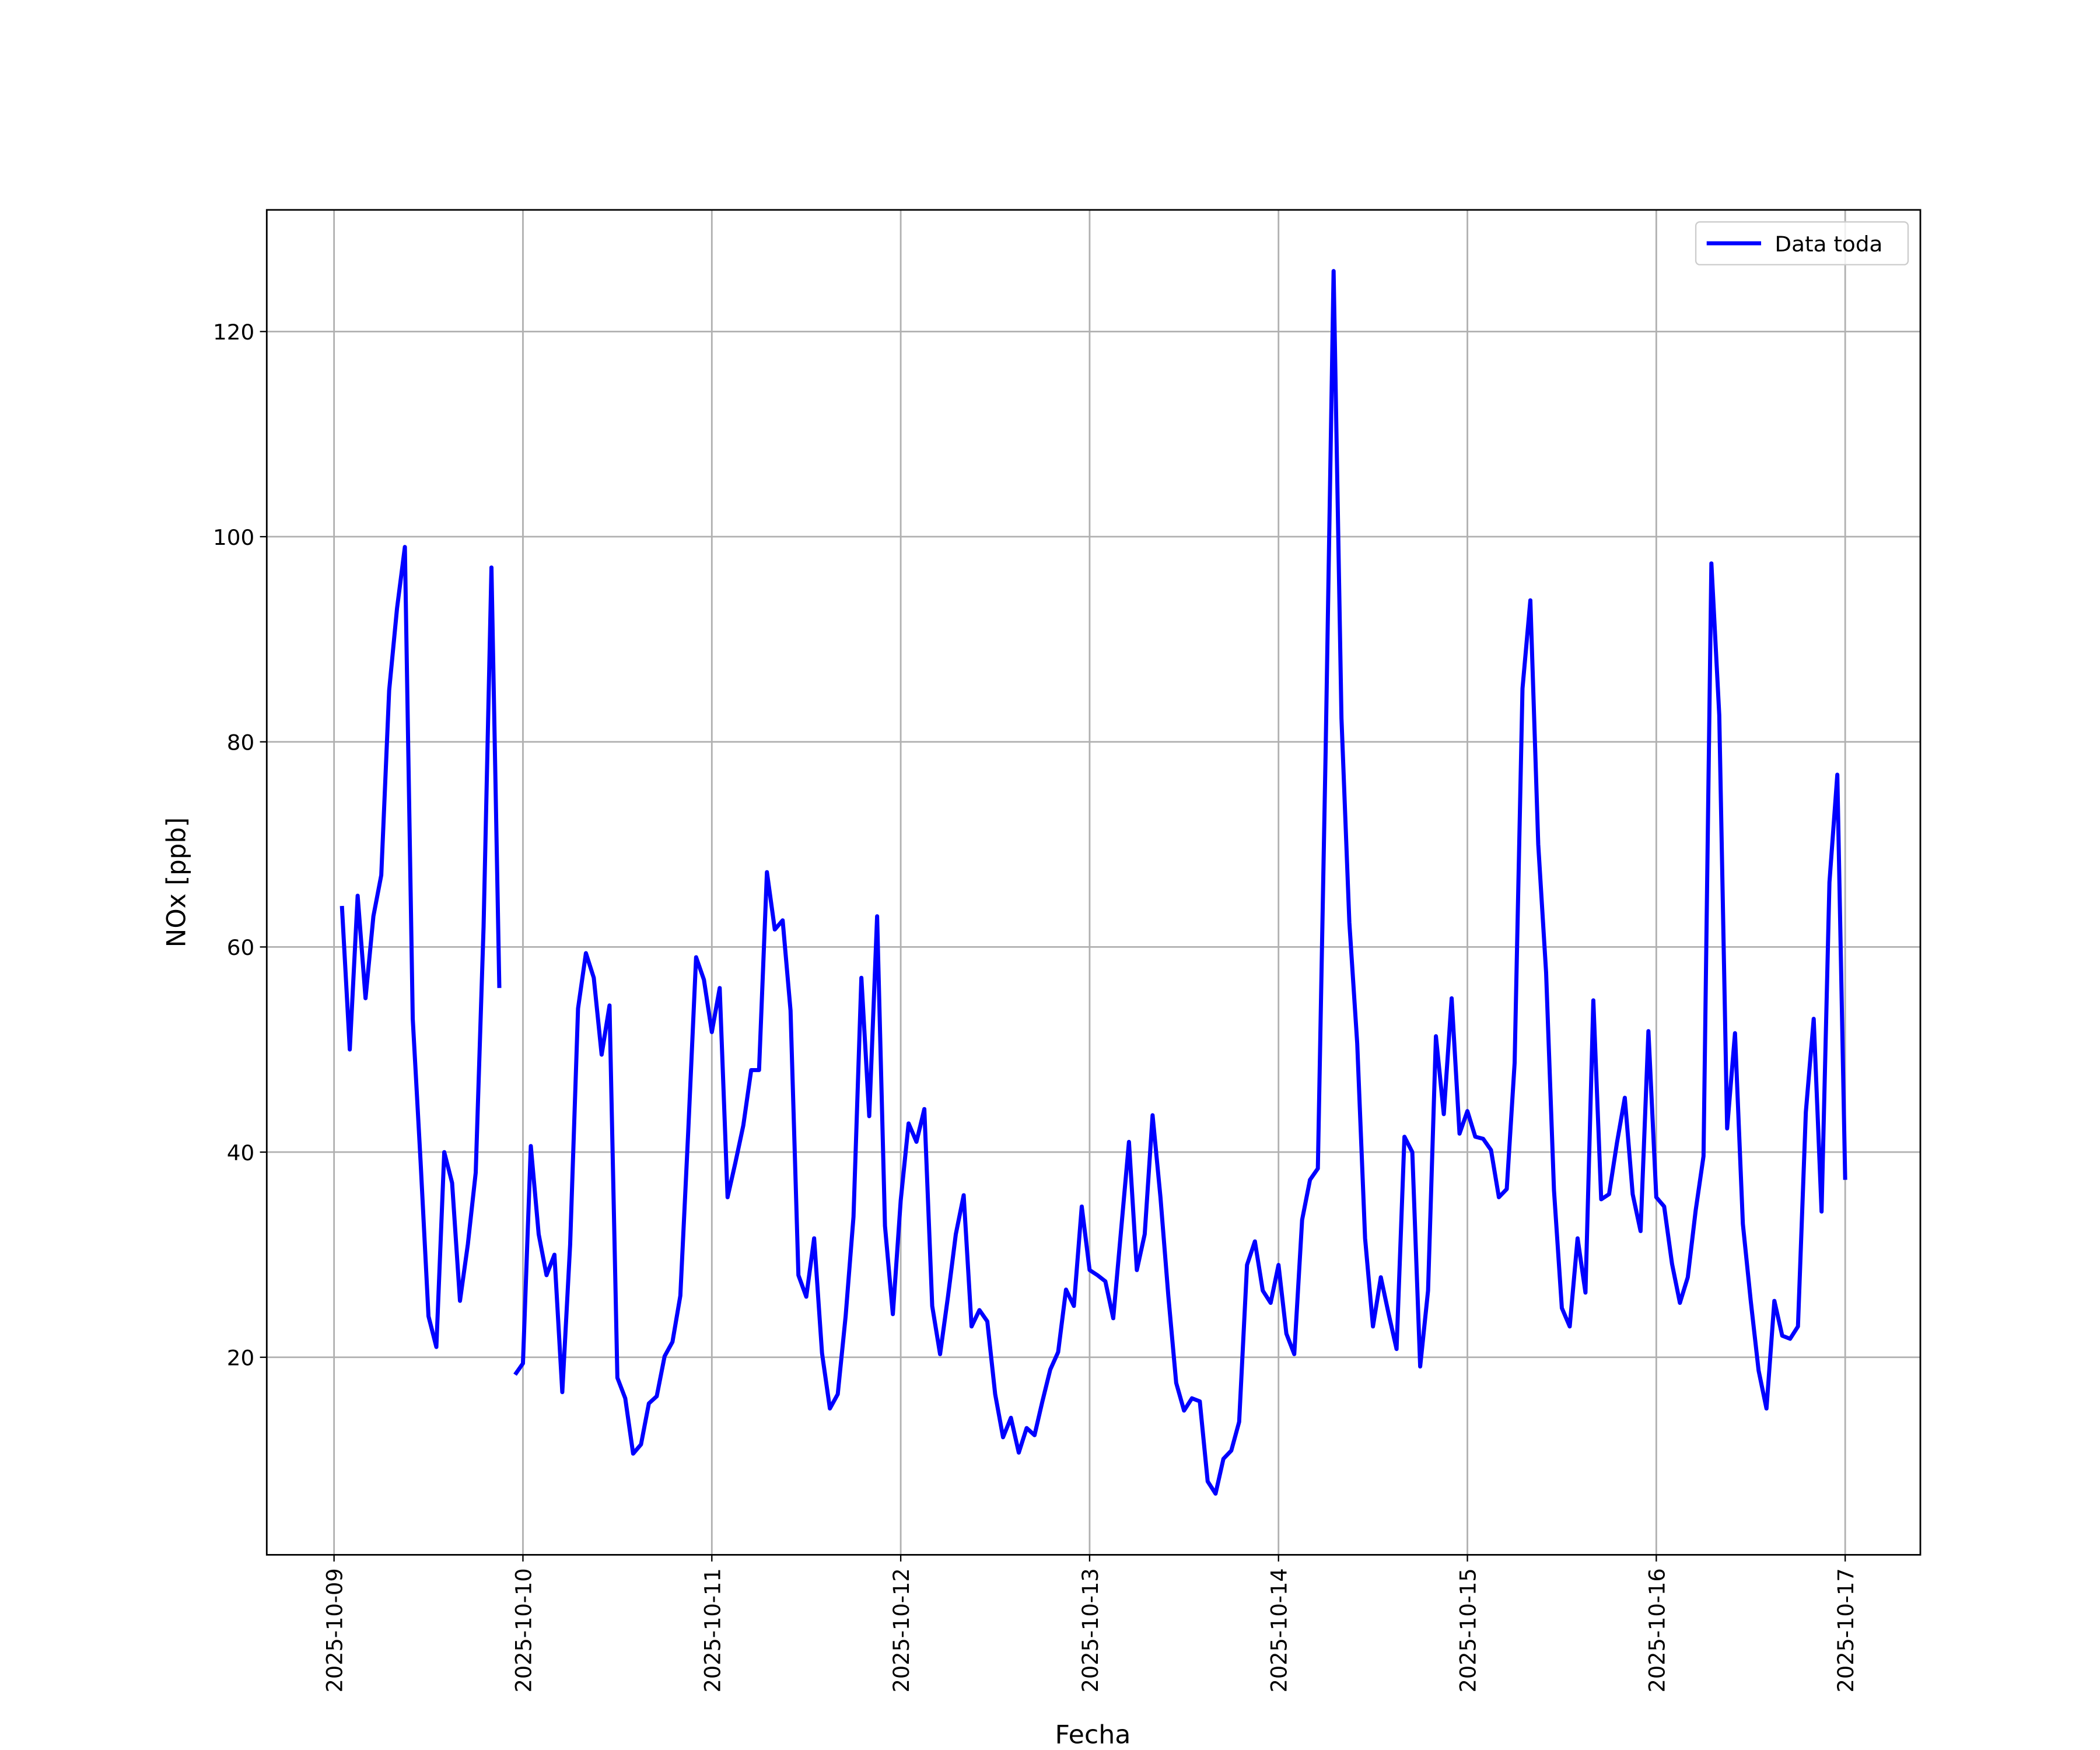 This screenshot has height=1750, width=2100. I want to click on x-tick-label: 2025-10-10, so click(523, 1630).